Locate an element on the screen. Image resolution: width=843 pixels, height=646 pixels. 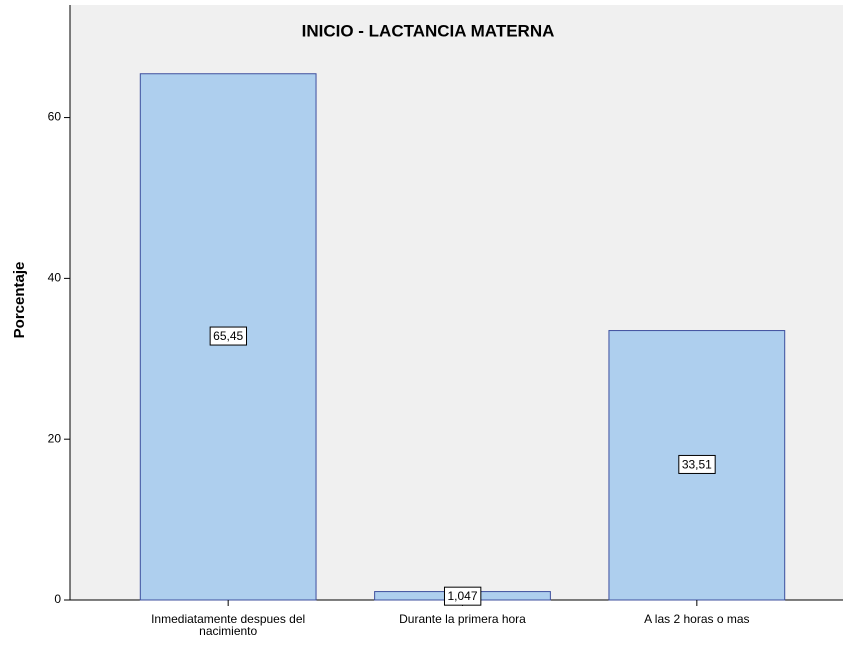
x-tick-label: A las 2 horas o mas is located at coordinates (697, 619).